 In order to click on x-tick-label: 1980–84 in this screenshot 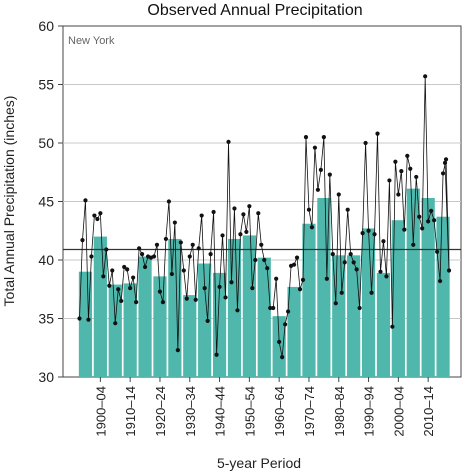, I will do `click(339, 411)`.